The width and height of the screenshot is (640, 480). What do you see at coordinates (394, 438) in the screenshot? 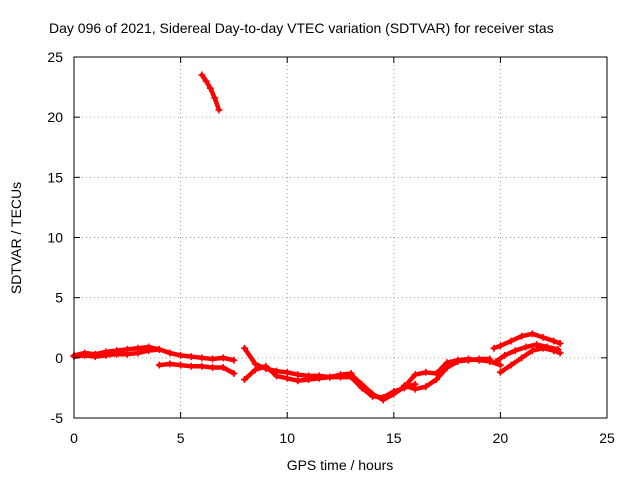
I see `x-tick-label: 15` at bounding box center [394, 438].